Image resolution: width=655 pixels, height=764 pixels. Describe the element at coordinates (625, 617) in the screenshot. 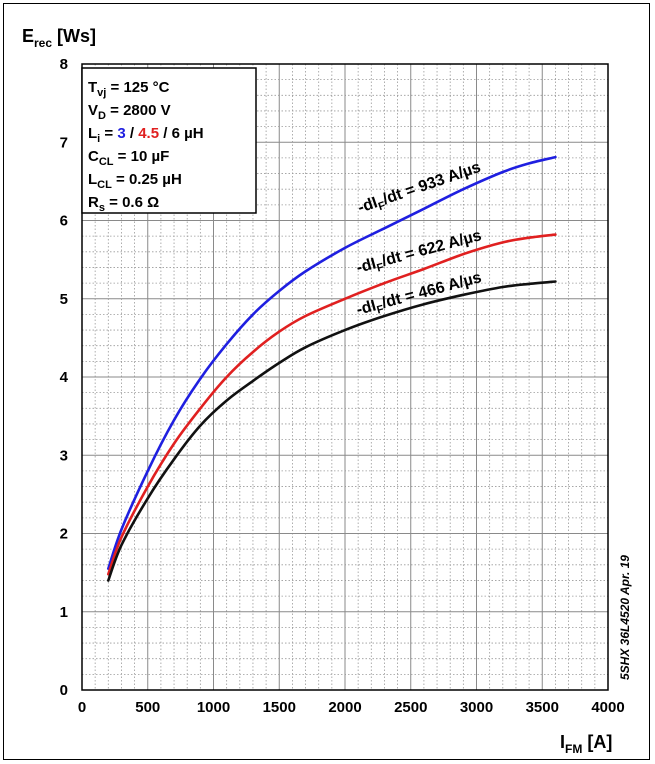

I see `side-note: 5SHX 36L4520 Apr. 19` at that location.